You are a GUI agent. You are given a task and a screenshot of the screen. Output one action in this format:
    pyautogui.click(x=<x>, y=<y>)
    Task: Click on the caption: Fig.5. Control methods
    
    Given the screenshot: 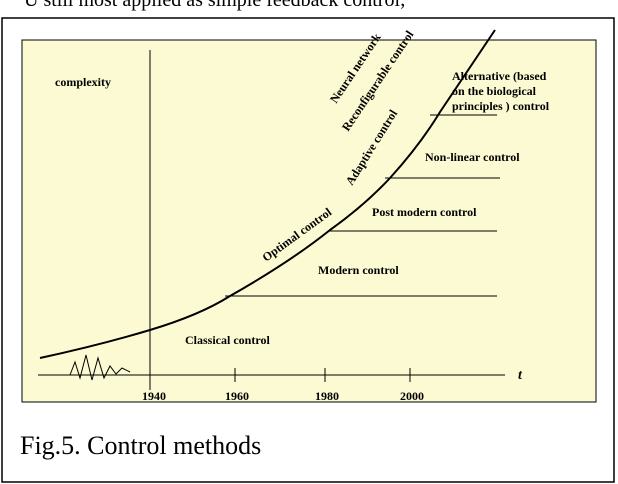 What is the action you would take?
    pyautogui.click(x=140, y=445)
    